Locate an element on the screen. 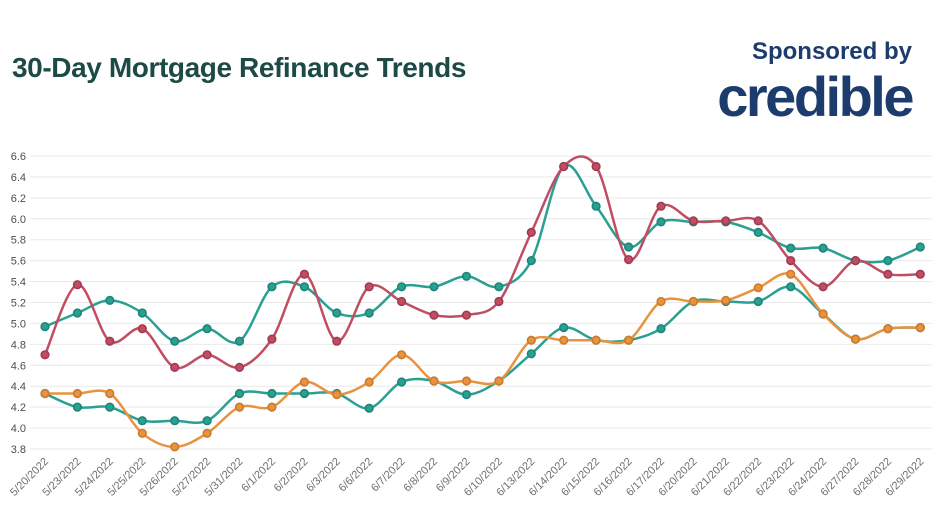 The image size is (932, 524). page-title: 30-Day Mortgage Refinance Trends is located at coordinates (239, 67).